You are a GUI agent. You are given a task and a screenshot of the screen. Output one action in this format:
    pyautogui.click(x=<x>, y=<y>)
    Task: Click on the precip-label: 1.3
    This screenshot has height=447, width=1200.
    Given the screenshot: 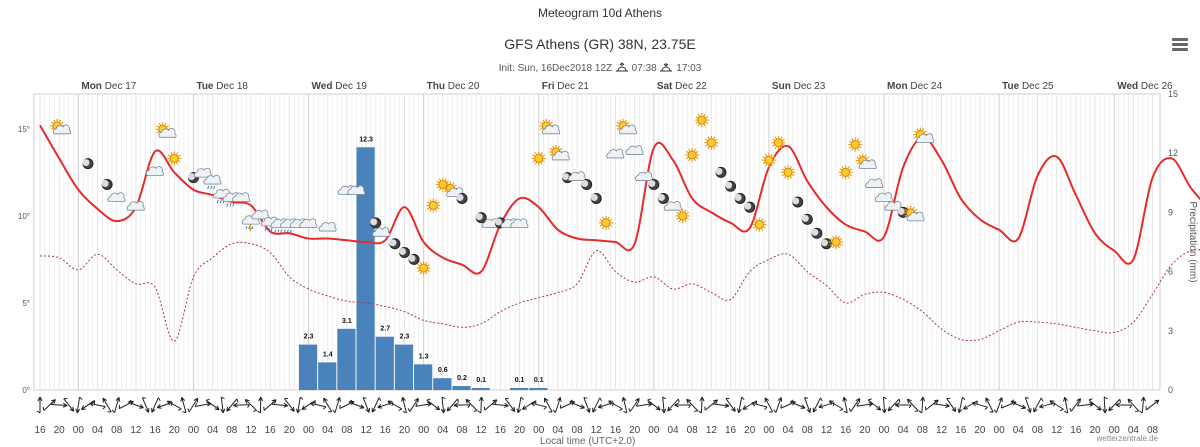 What is the action you would take?
    pyautogui.click(x=424, y=356)
    